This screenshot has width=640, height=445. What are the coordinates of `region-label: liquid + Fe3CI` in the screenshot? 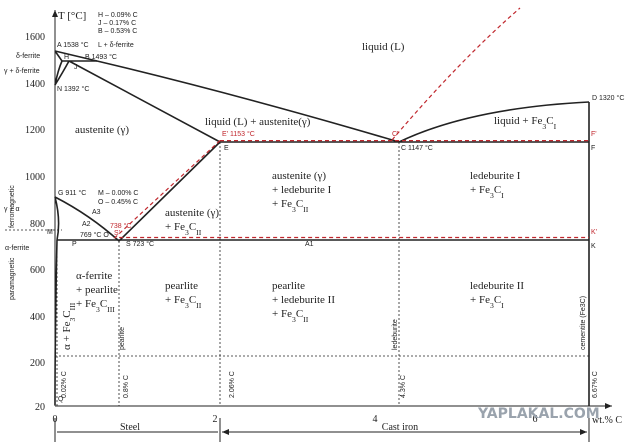 It's located at (525, 123).